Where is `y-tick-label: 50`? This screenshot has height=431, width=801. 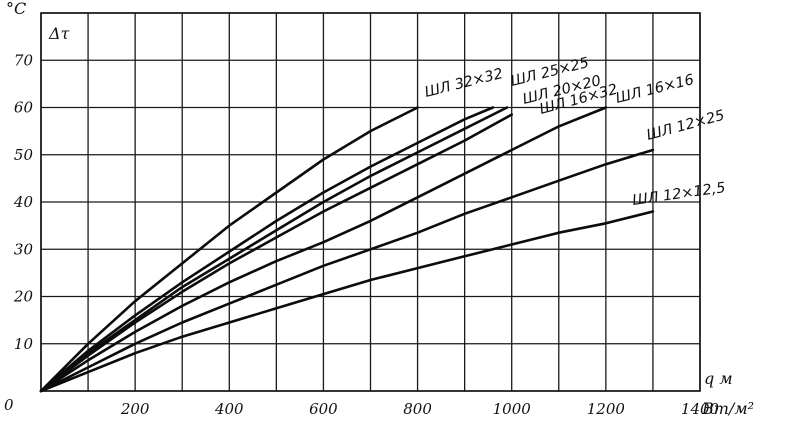 y-tick-label: 50 is located at coordinates (24, 155).